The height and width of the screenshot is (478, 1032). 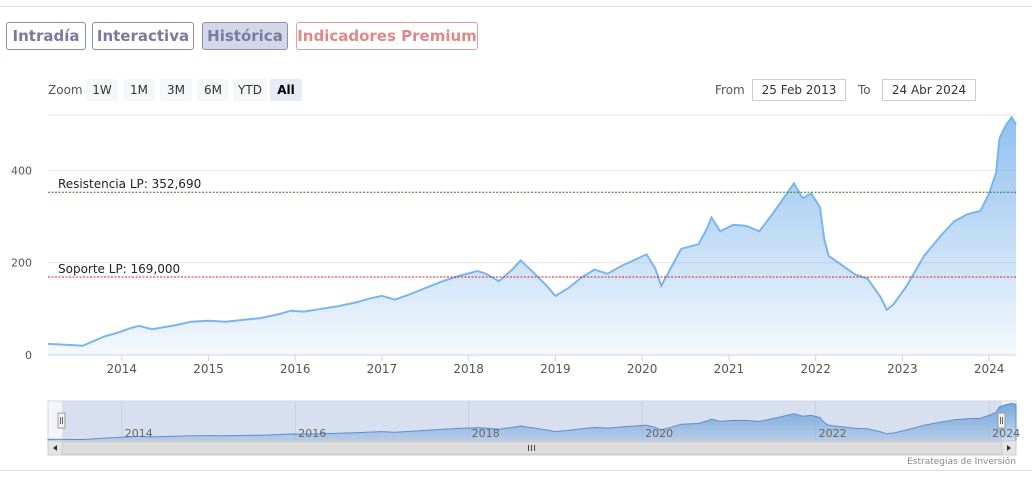 What do you see at coordinates (516, 6) in the screenshot?
I see `top-divider` at bounding box center [516, 6].